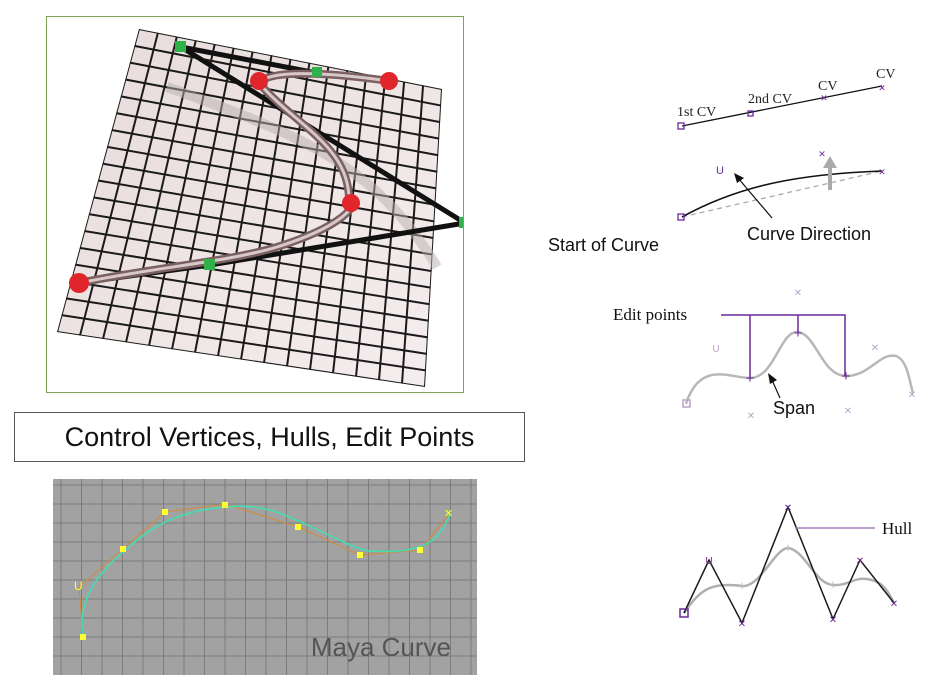 Image resolution: width=948 pixels, height=689 pixels. Describe the element at coordinates (448, 514) in the screenshot. I see `maya-end-x-icon: ✕` at that location.